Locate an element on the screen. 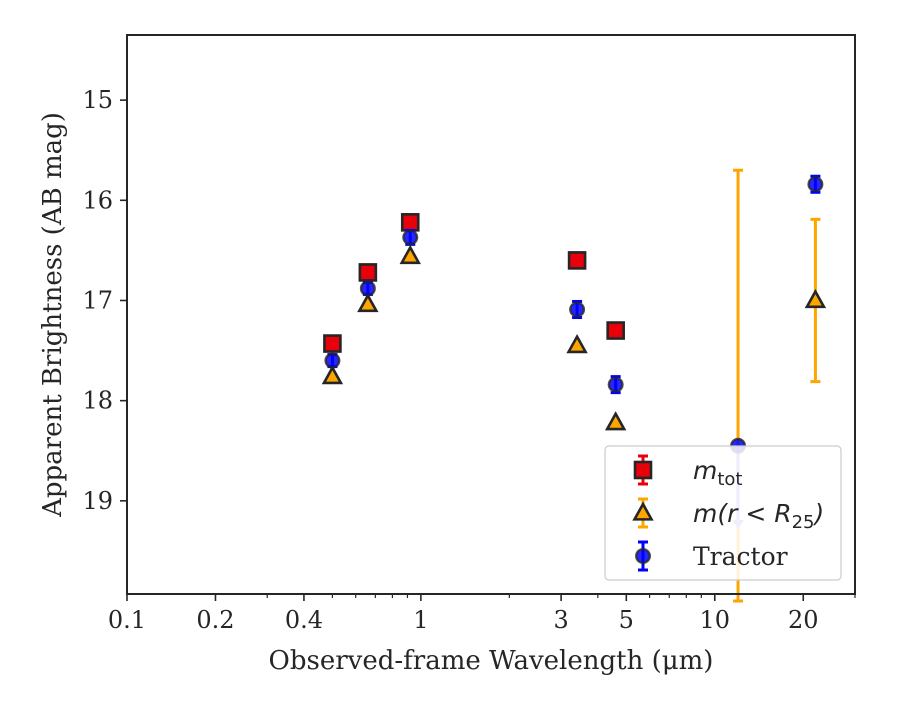 The height and width of the screenshot is (705, 900). y-axis-label: Apparent Brightness (AB mag) is located at coordinates (53, 315).